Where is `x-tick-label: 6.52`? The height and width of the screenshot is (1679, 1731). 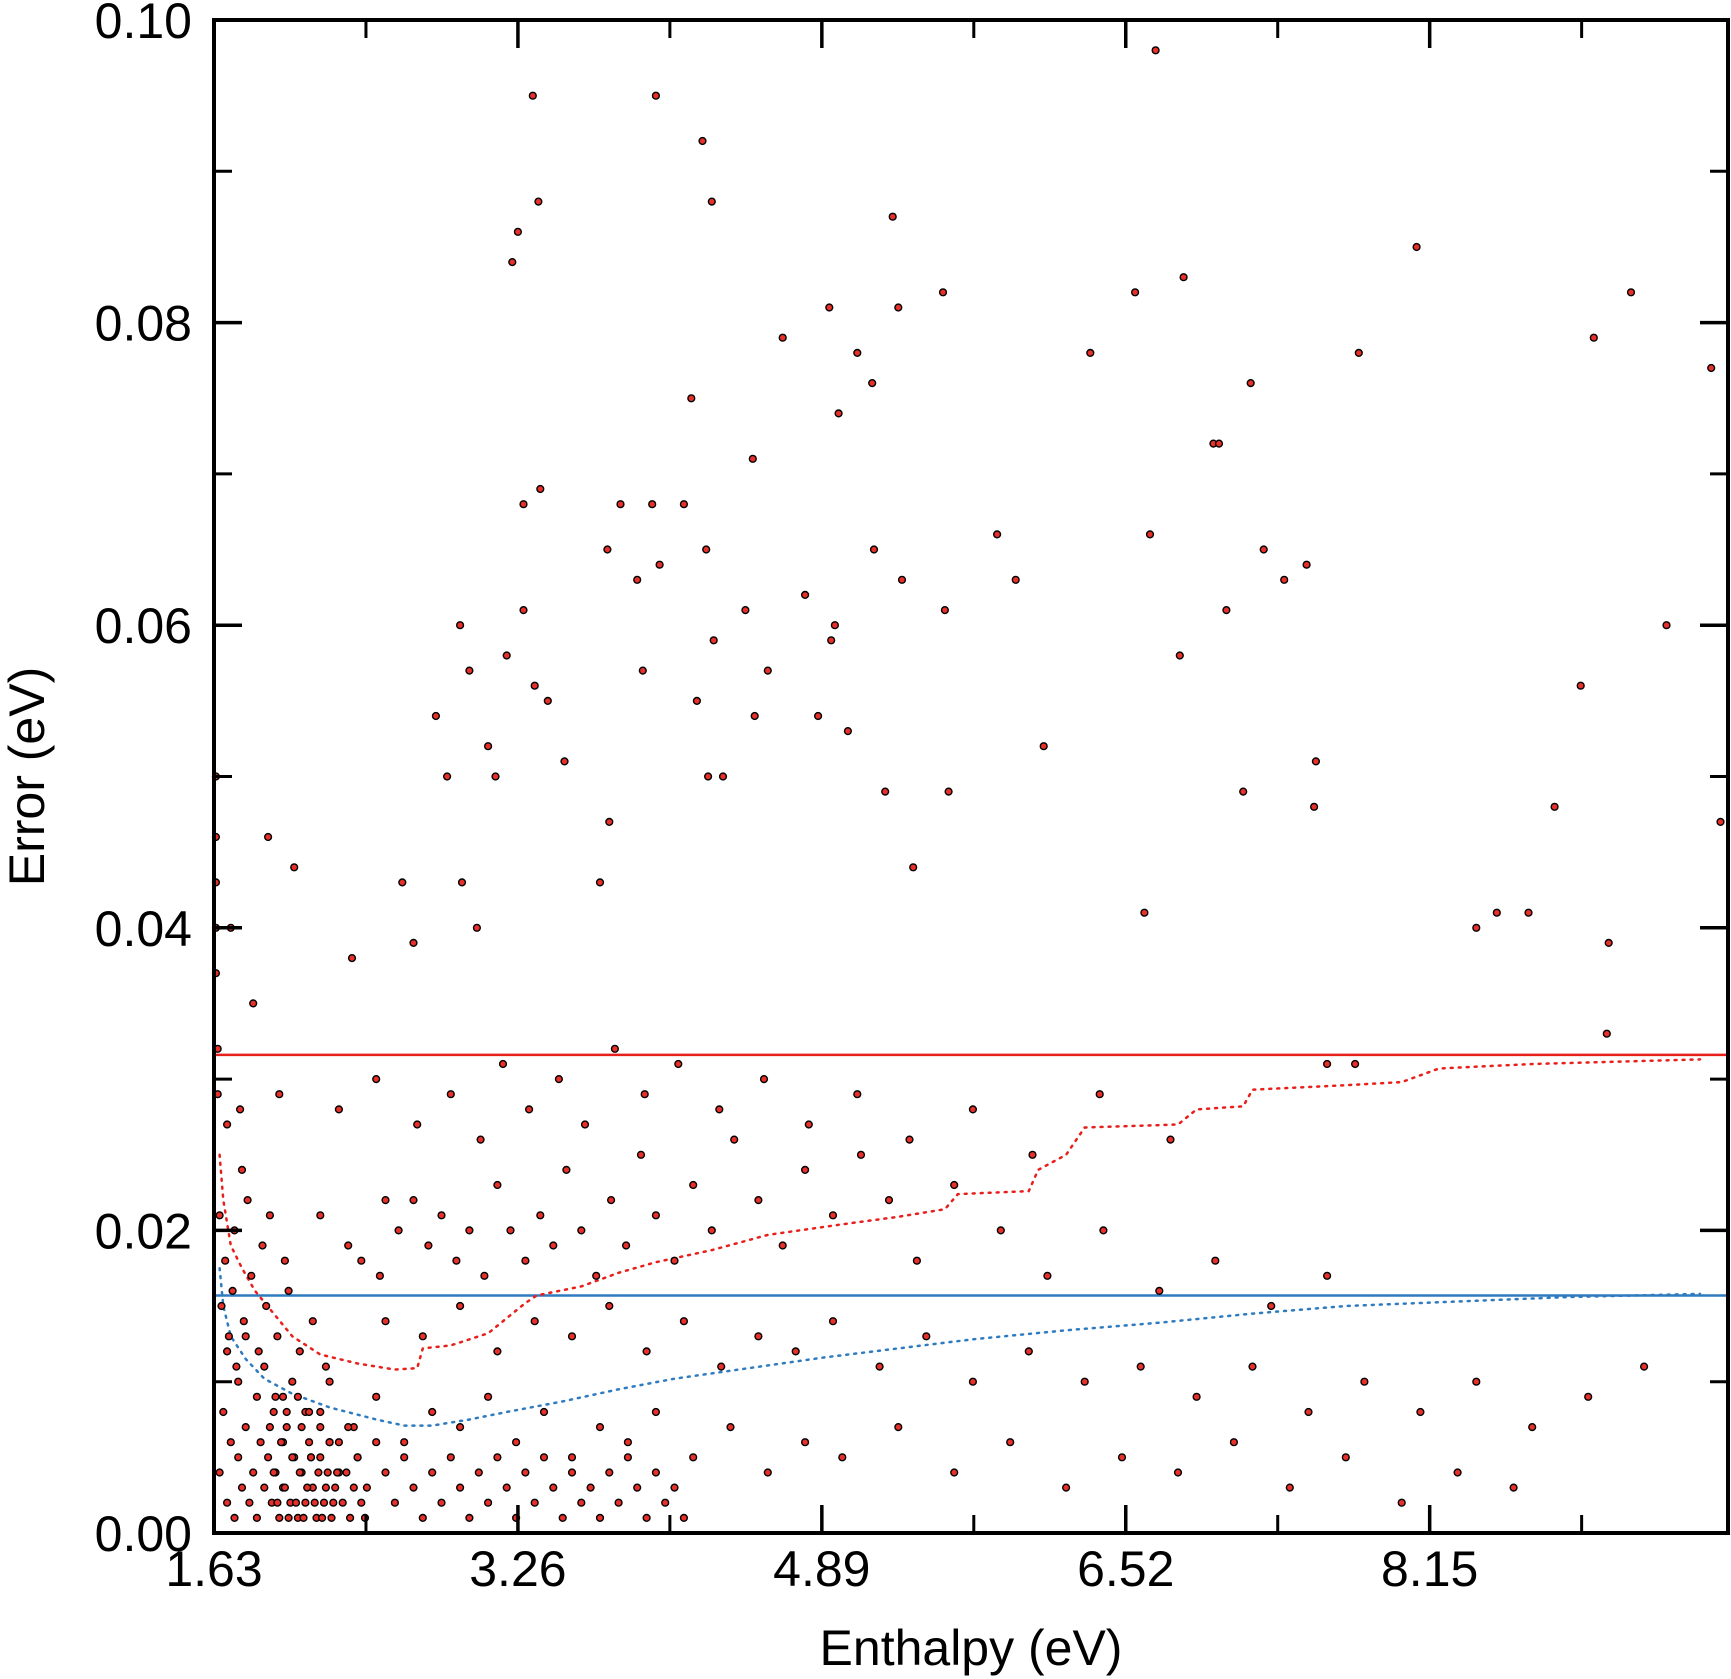
x-tick-label: 6.52 is located at coordinates (1125, 1569).